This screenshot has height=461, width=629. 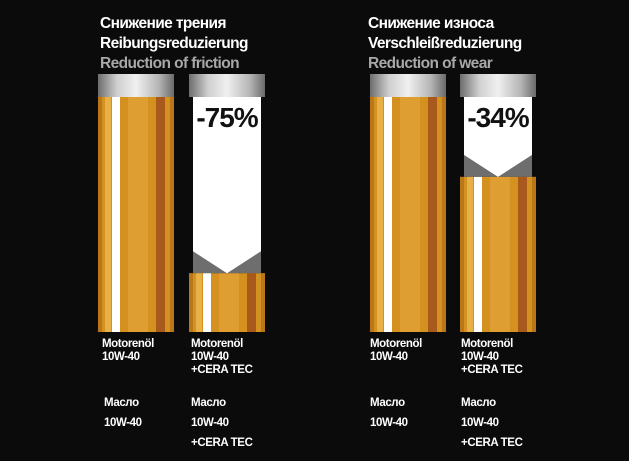 What do you see at coordinates (410, 214) in the screenshot?
I see `wear-bar-oil-hl-mid` at bounding box center [410, 214].